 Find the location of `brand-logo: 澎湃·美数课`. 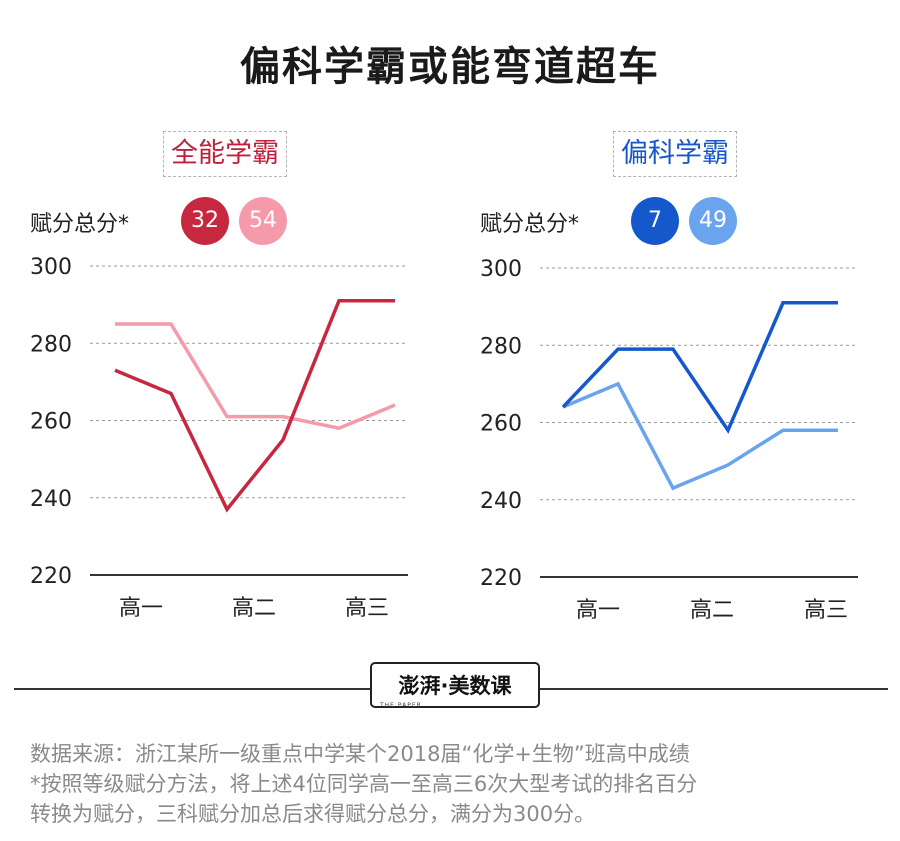

brand-logo: 澎湃·美数课 is located at coordinates (455, 685).